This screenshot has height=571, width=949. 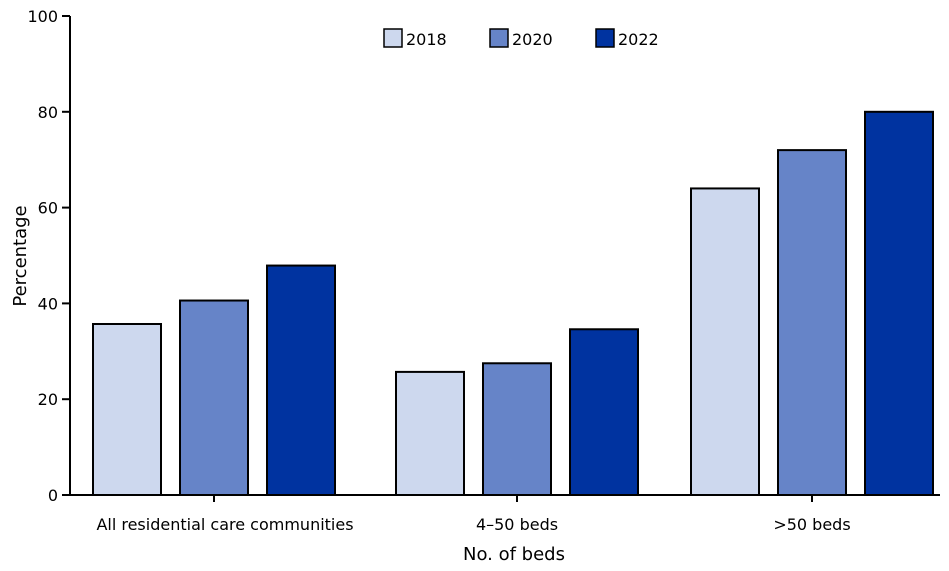 I want to click on y-tick-label-100: 100, so click(x=42, y=16).